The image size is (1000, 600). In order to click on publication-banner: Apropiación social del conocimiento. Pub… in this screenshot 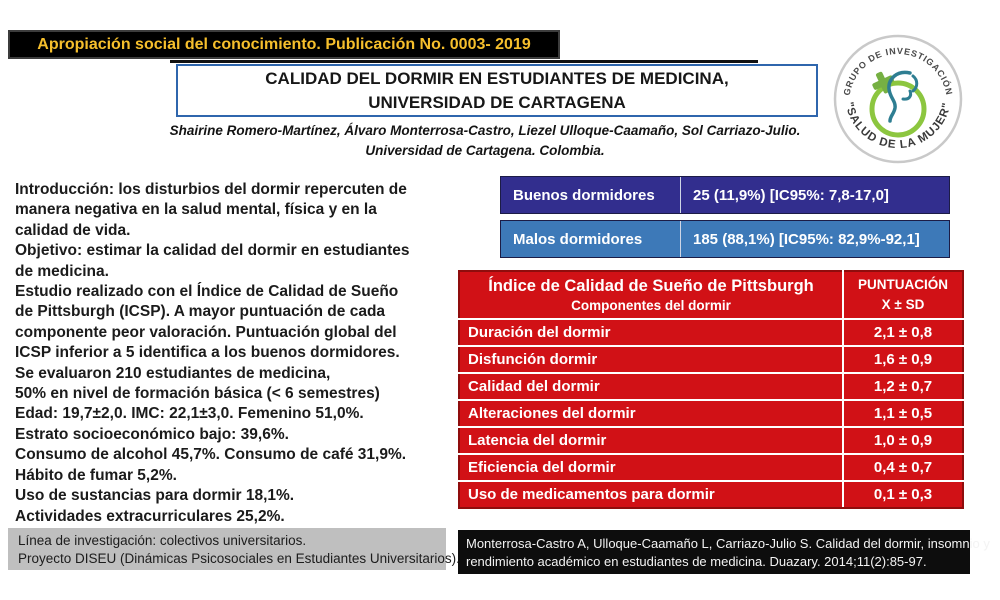, I will do `click(284, 44)`.